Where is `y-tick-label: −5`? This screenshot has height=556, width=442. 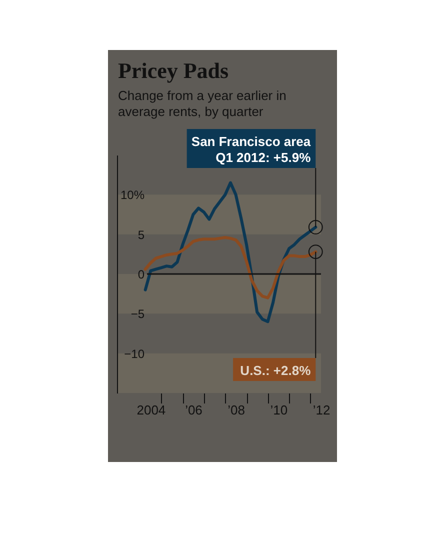 y-tick-label: −5 is located at coordinates (137, 314).